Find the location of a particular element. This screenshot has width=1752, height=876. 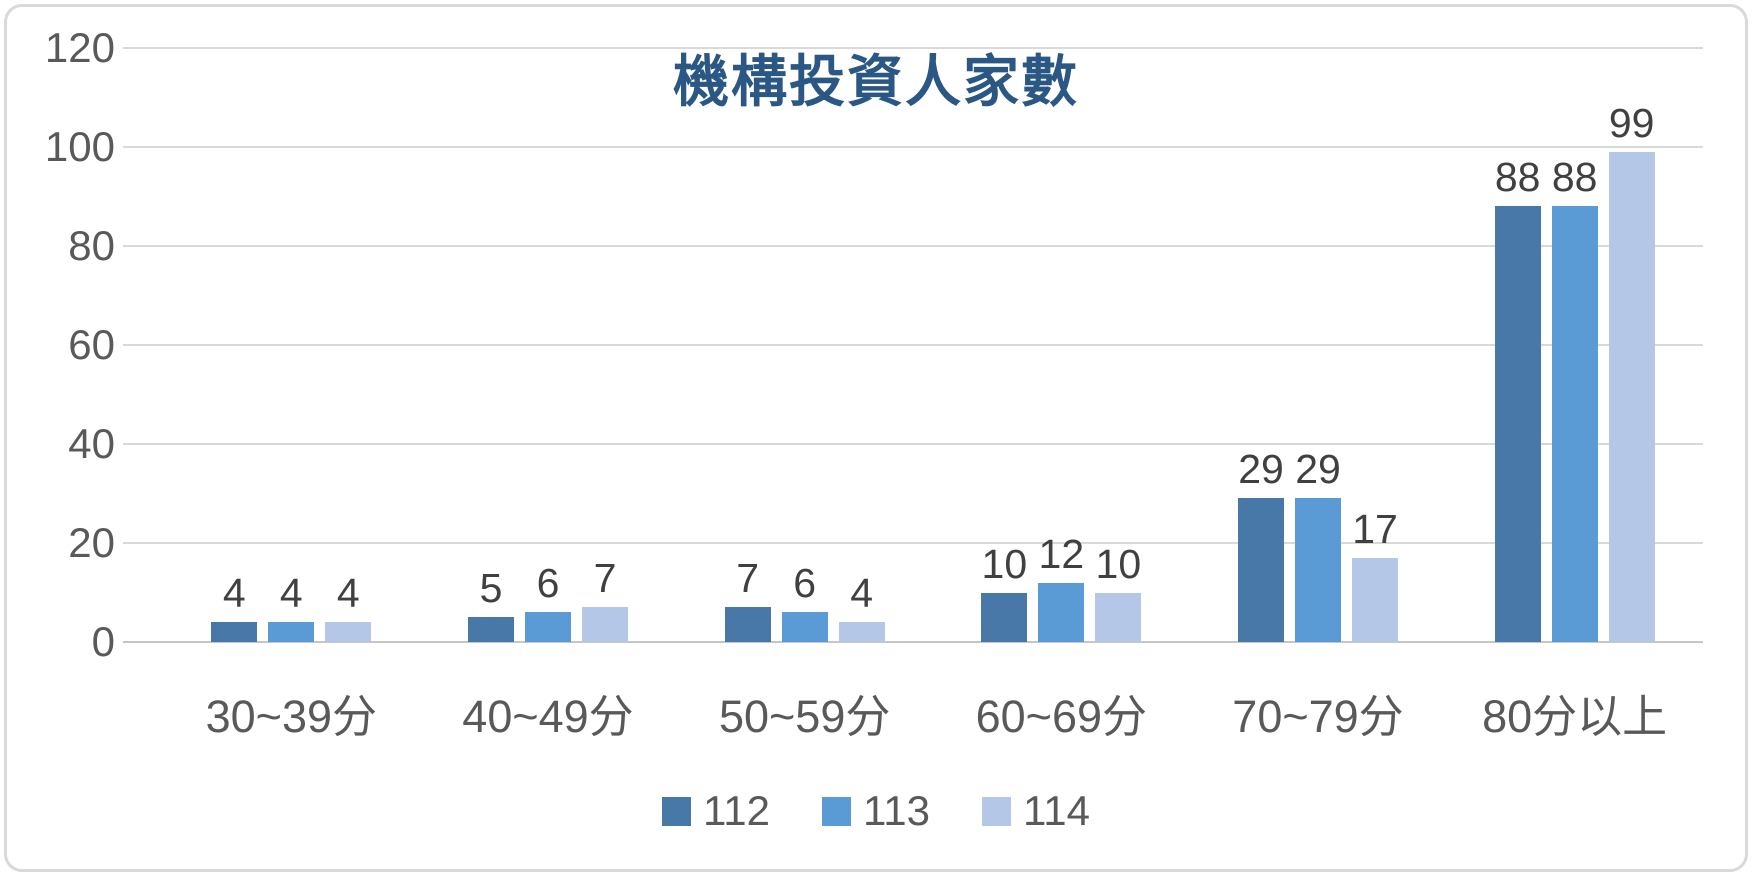

bar-114-70~79分 is located at coordinates (1375, 599).